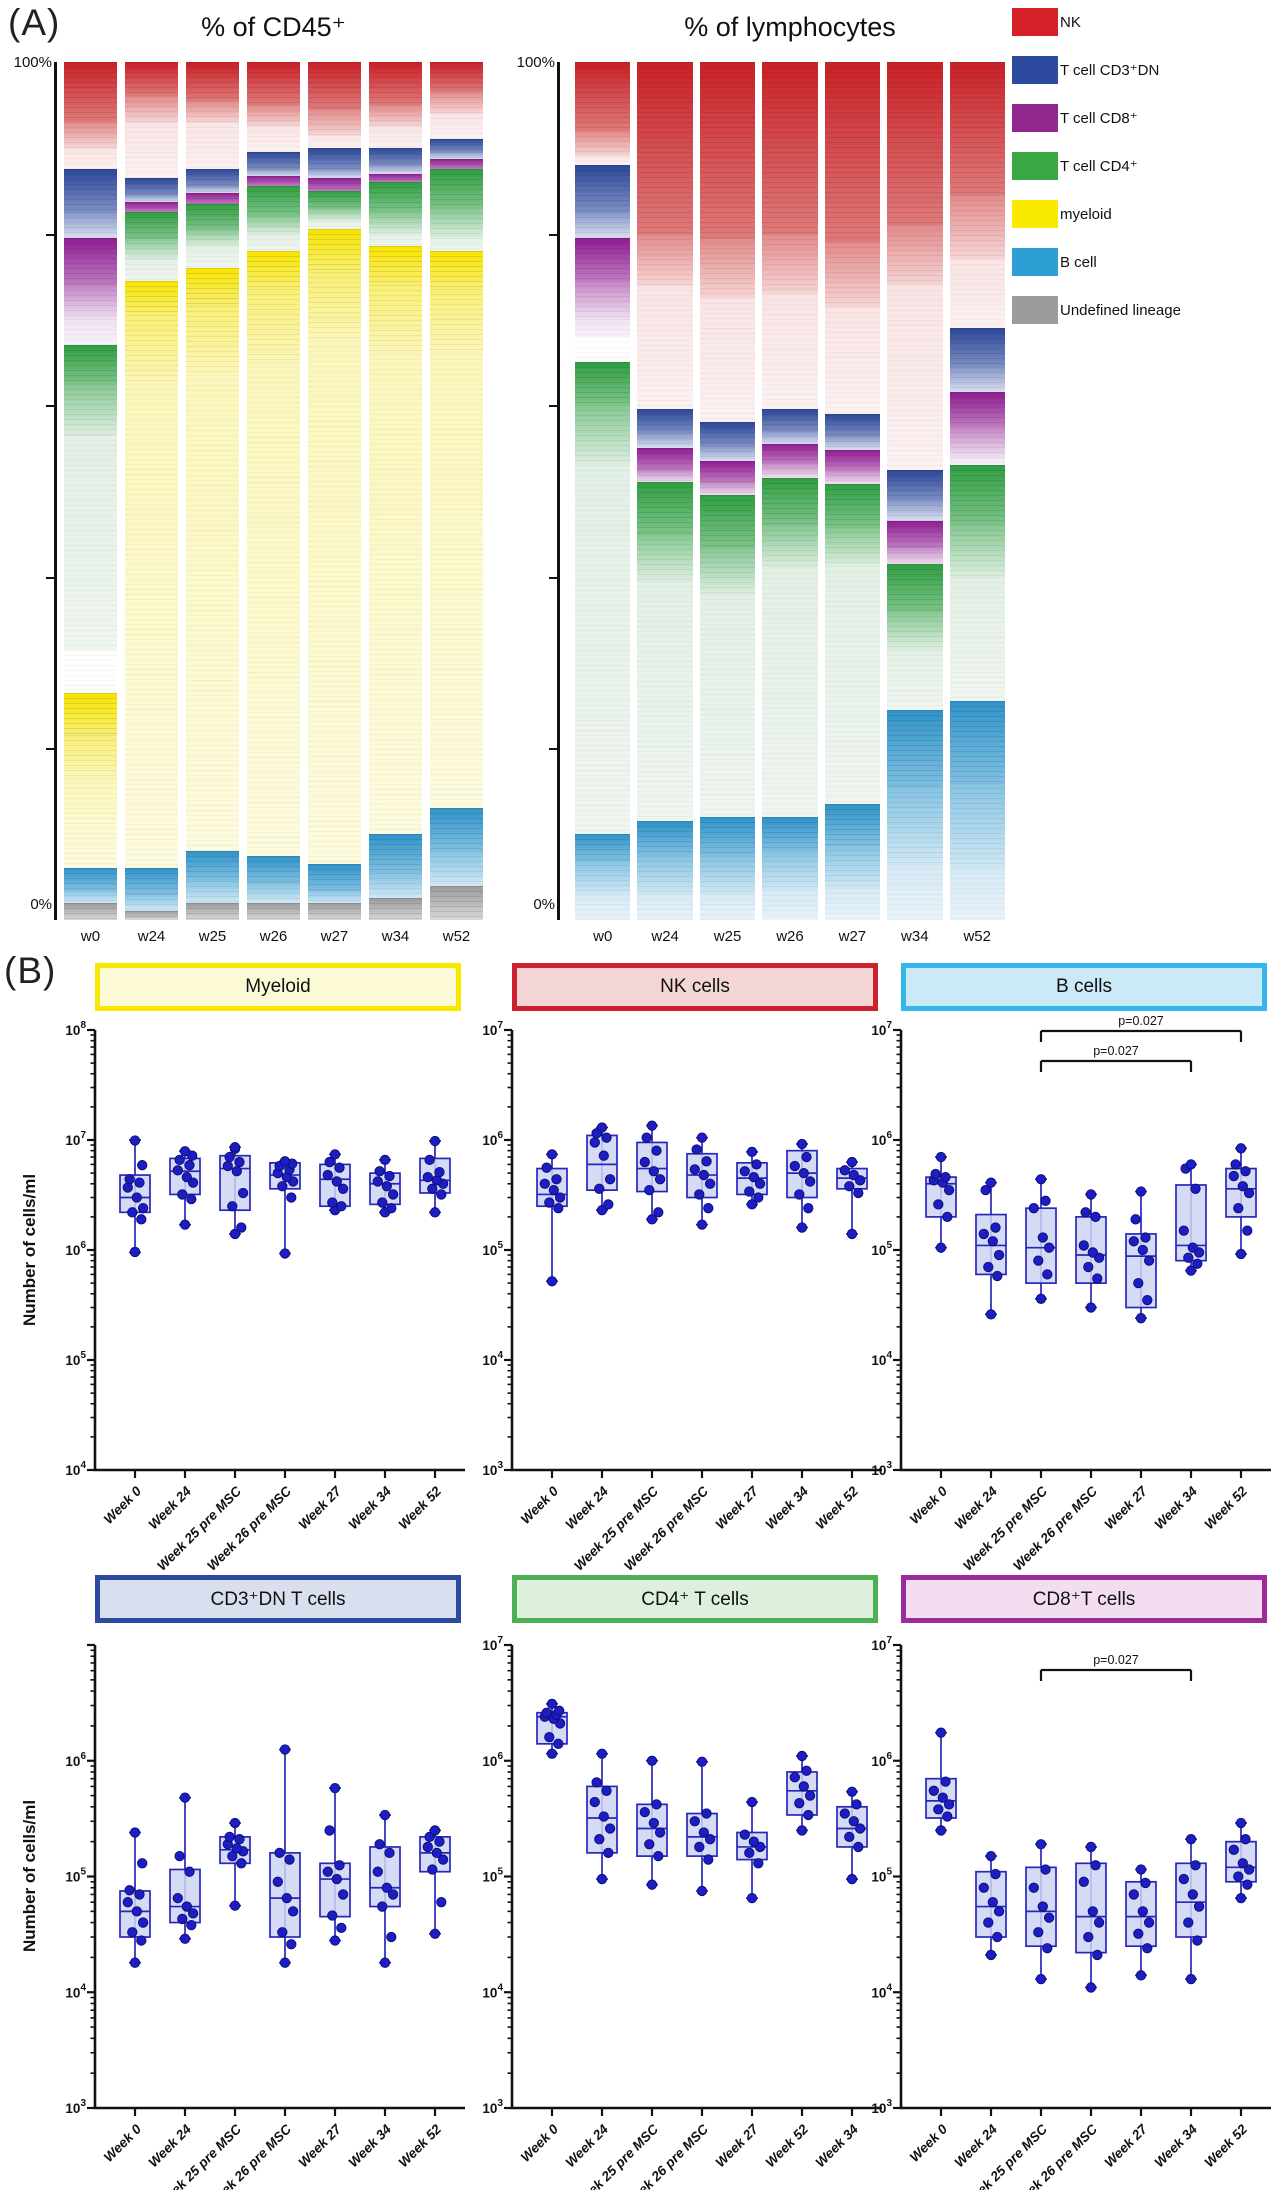 The width and height of the screenshot is (1280, 2190). Describe the element at coordinates (603, 328) in the screenshot. I see `bar-segment-cd8_pale` at that location.